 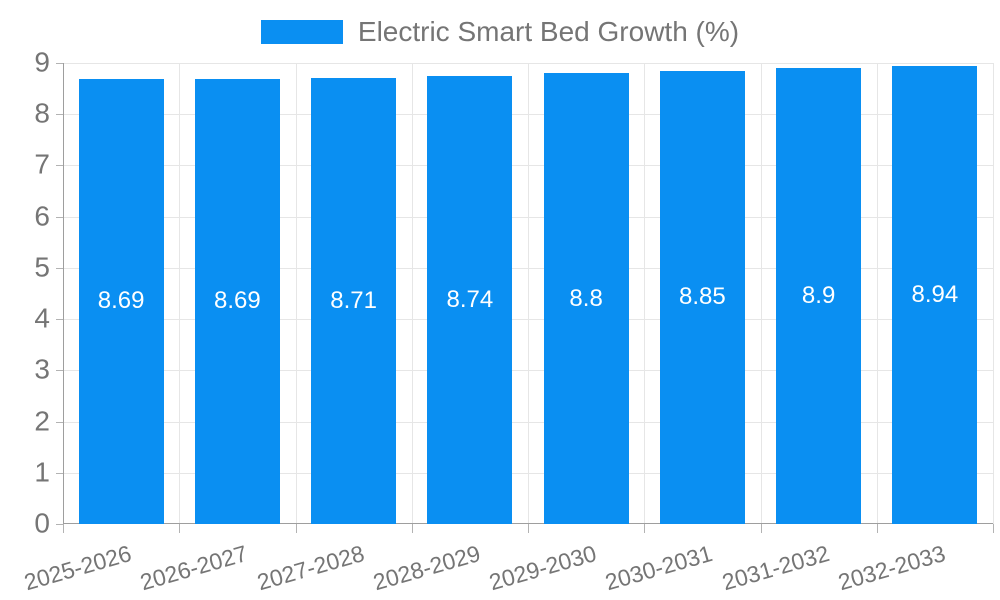 I want to click on bar-value-label: 8.9, so click(x=818, y=296).